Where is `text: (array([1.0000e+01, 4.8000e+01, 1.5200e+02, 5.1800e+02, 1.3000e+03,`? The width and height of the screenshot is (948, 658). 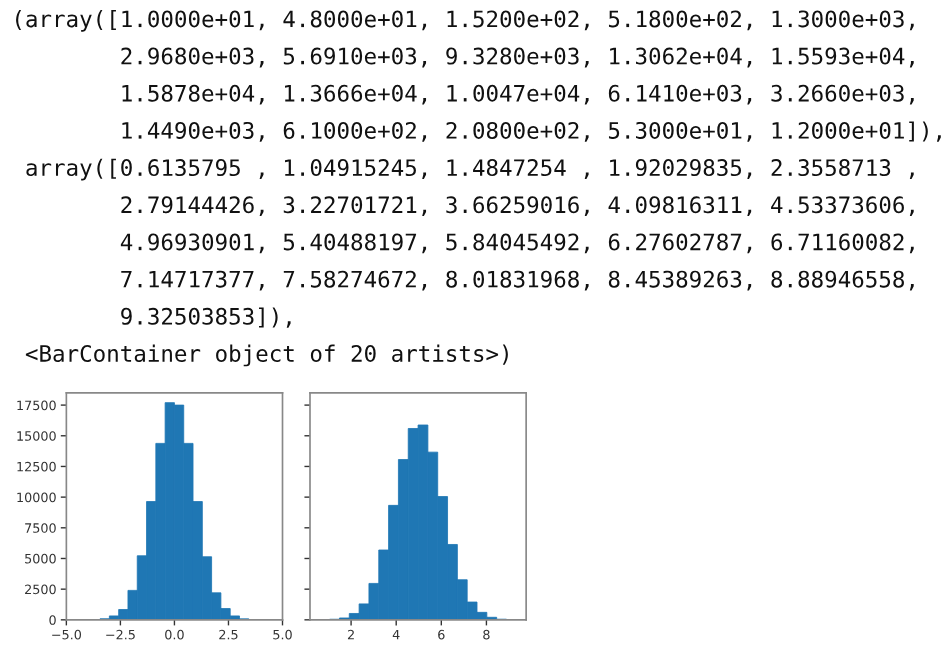
text: (array([1.0000e+01, 4.8000e+01, 1.5200e+02, 5.1800e+02, 1.3000e+03, is located at coordinates (465, 20).